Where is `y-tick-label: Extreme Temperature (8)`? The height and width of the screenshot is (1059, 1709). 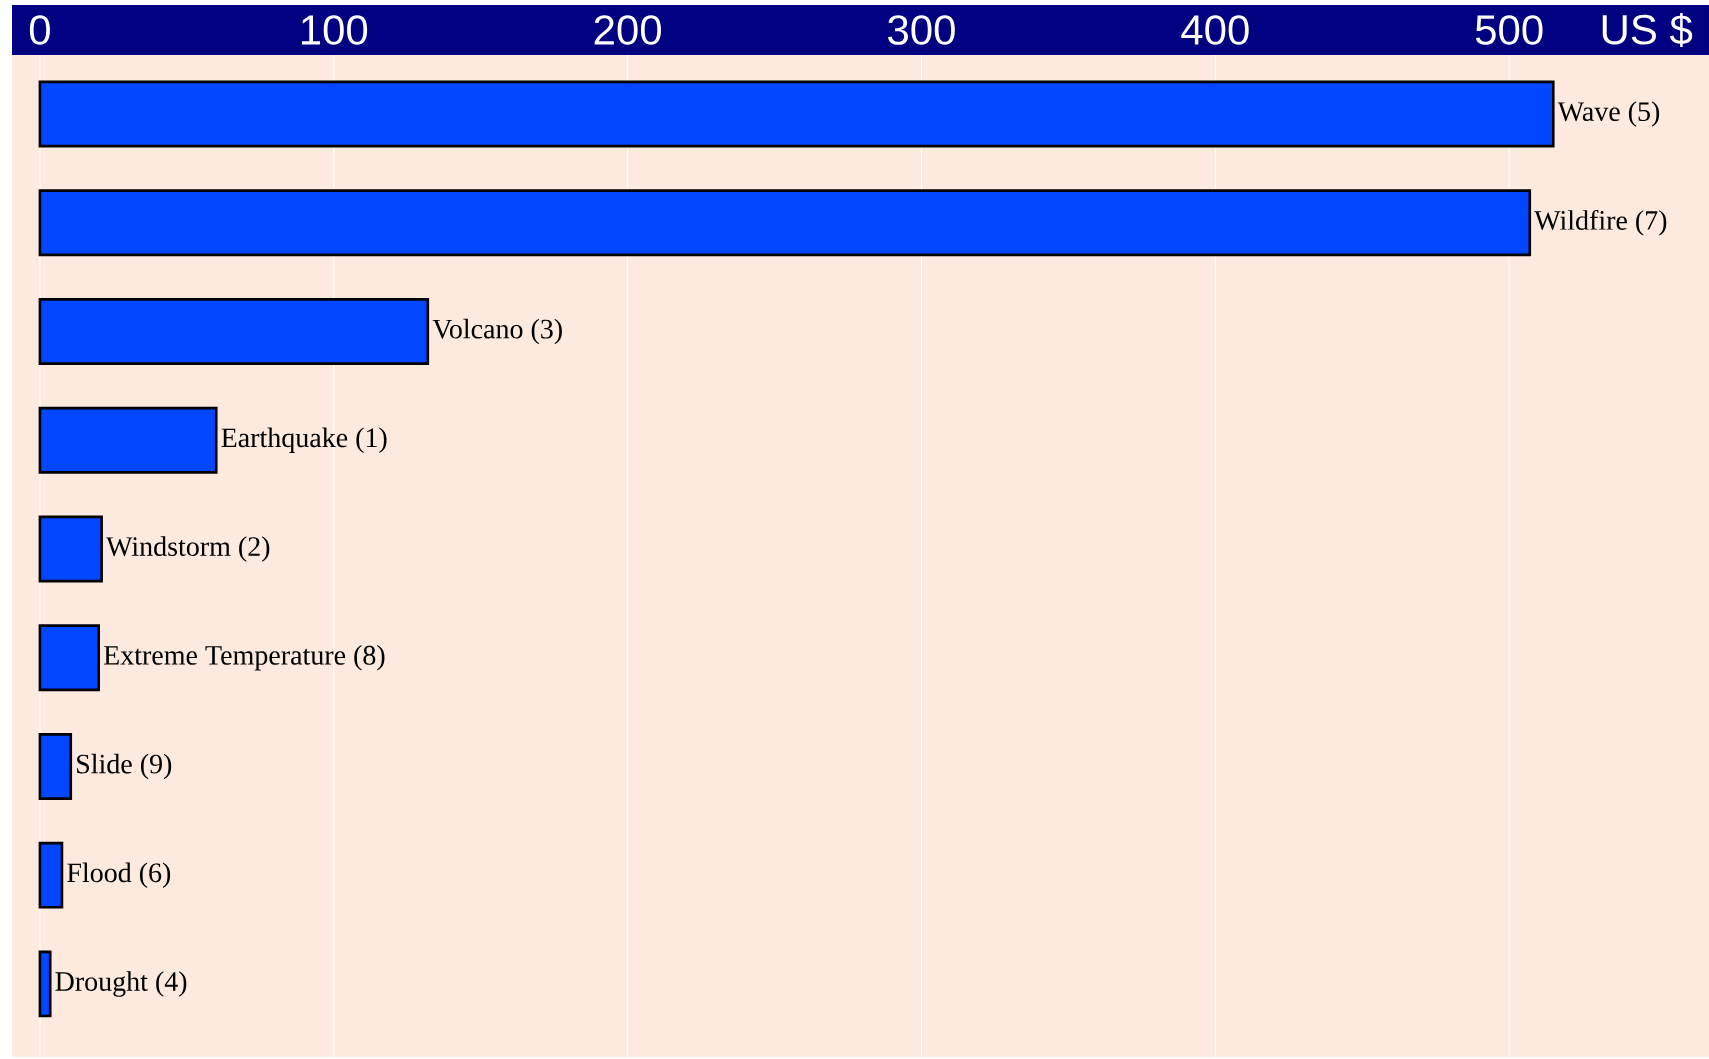 y-tick-label: Extreme Temperature (8) is located at coordinates (244, 658).